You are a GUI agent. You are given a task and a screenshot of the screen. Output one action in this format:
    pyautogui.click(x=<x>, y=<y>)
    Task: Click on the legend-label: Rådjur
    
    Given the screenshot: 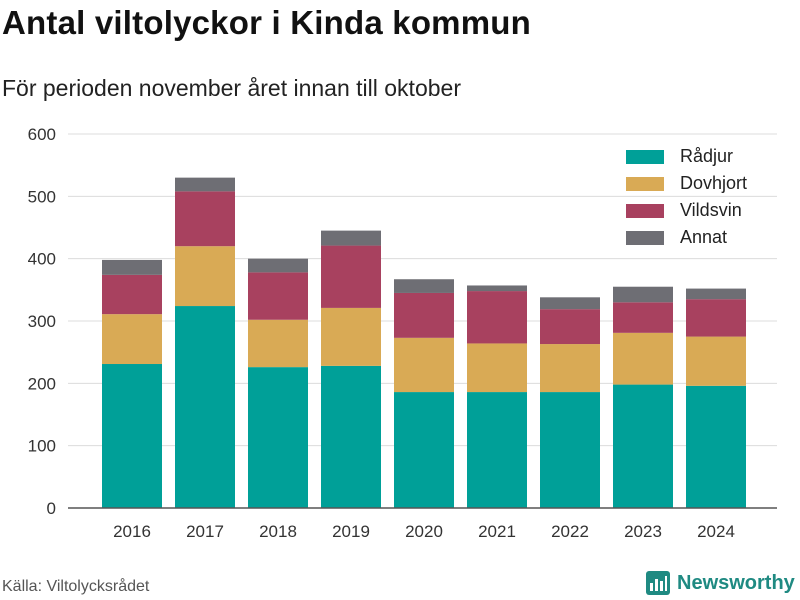 What is the action you would take?
    pyautogui.click(x=707, y=156)
    